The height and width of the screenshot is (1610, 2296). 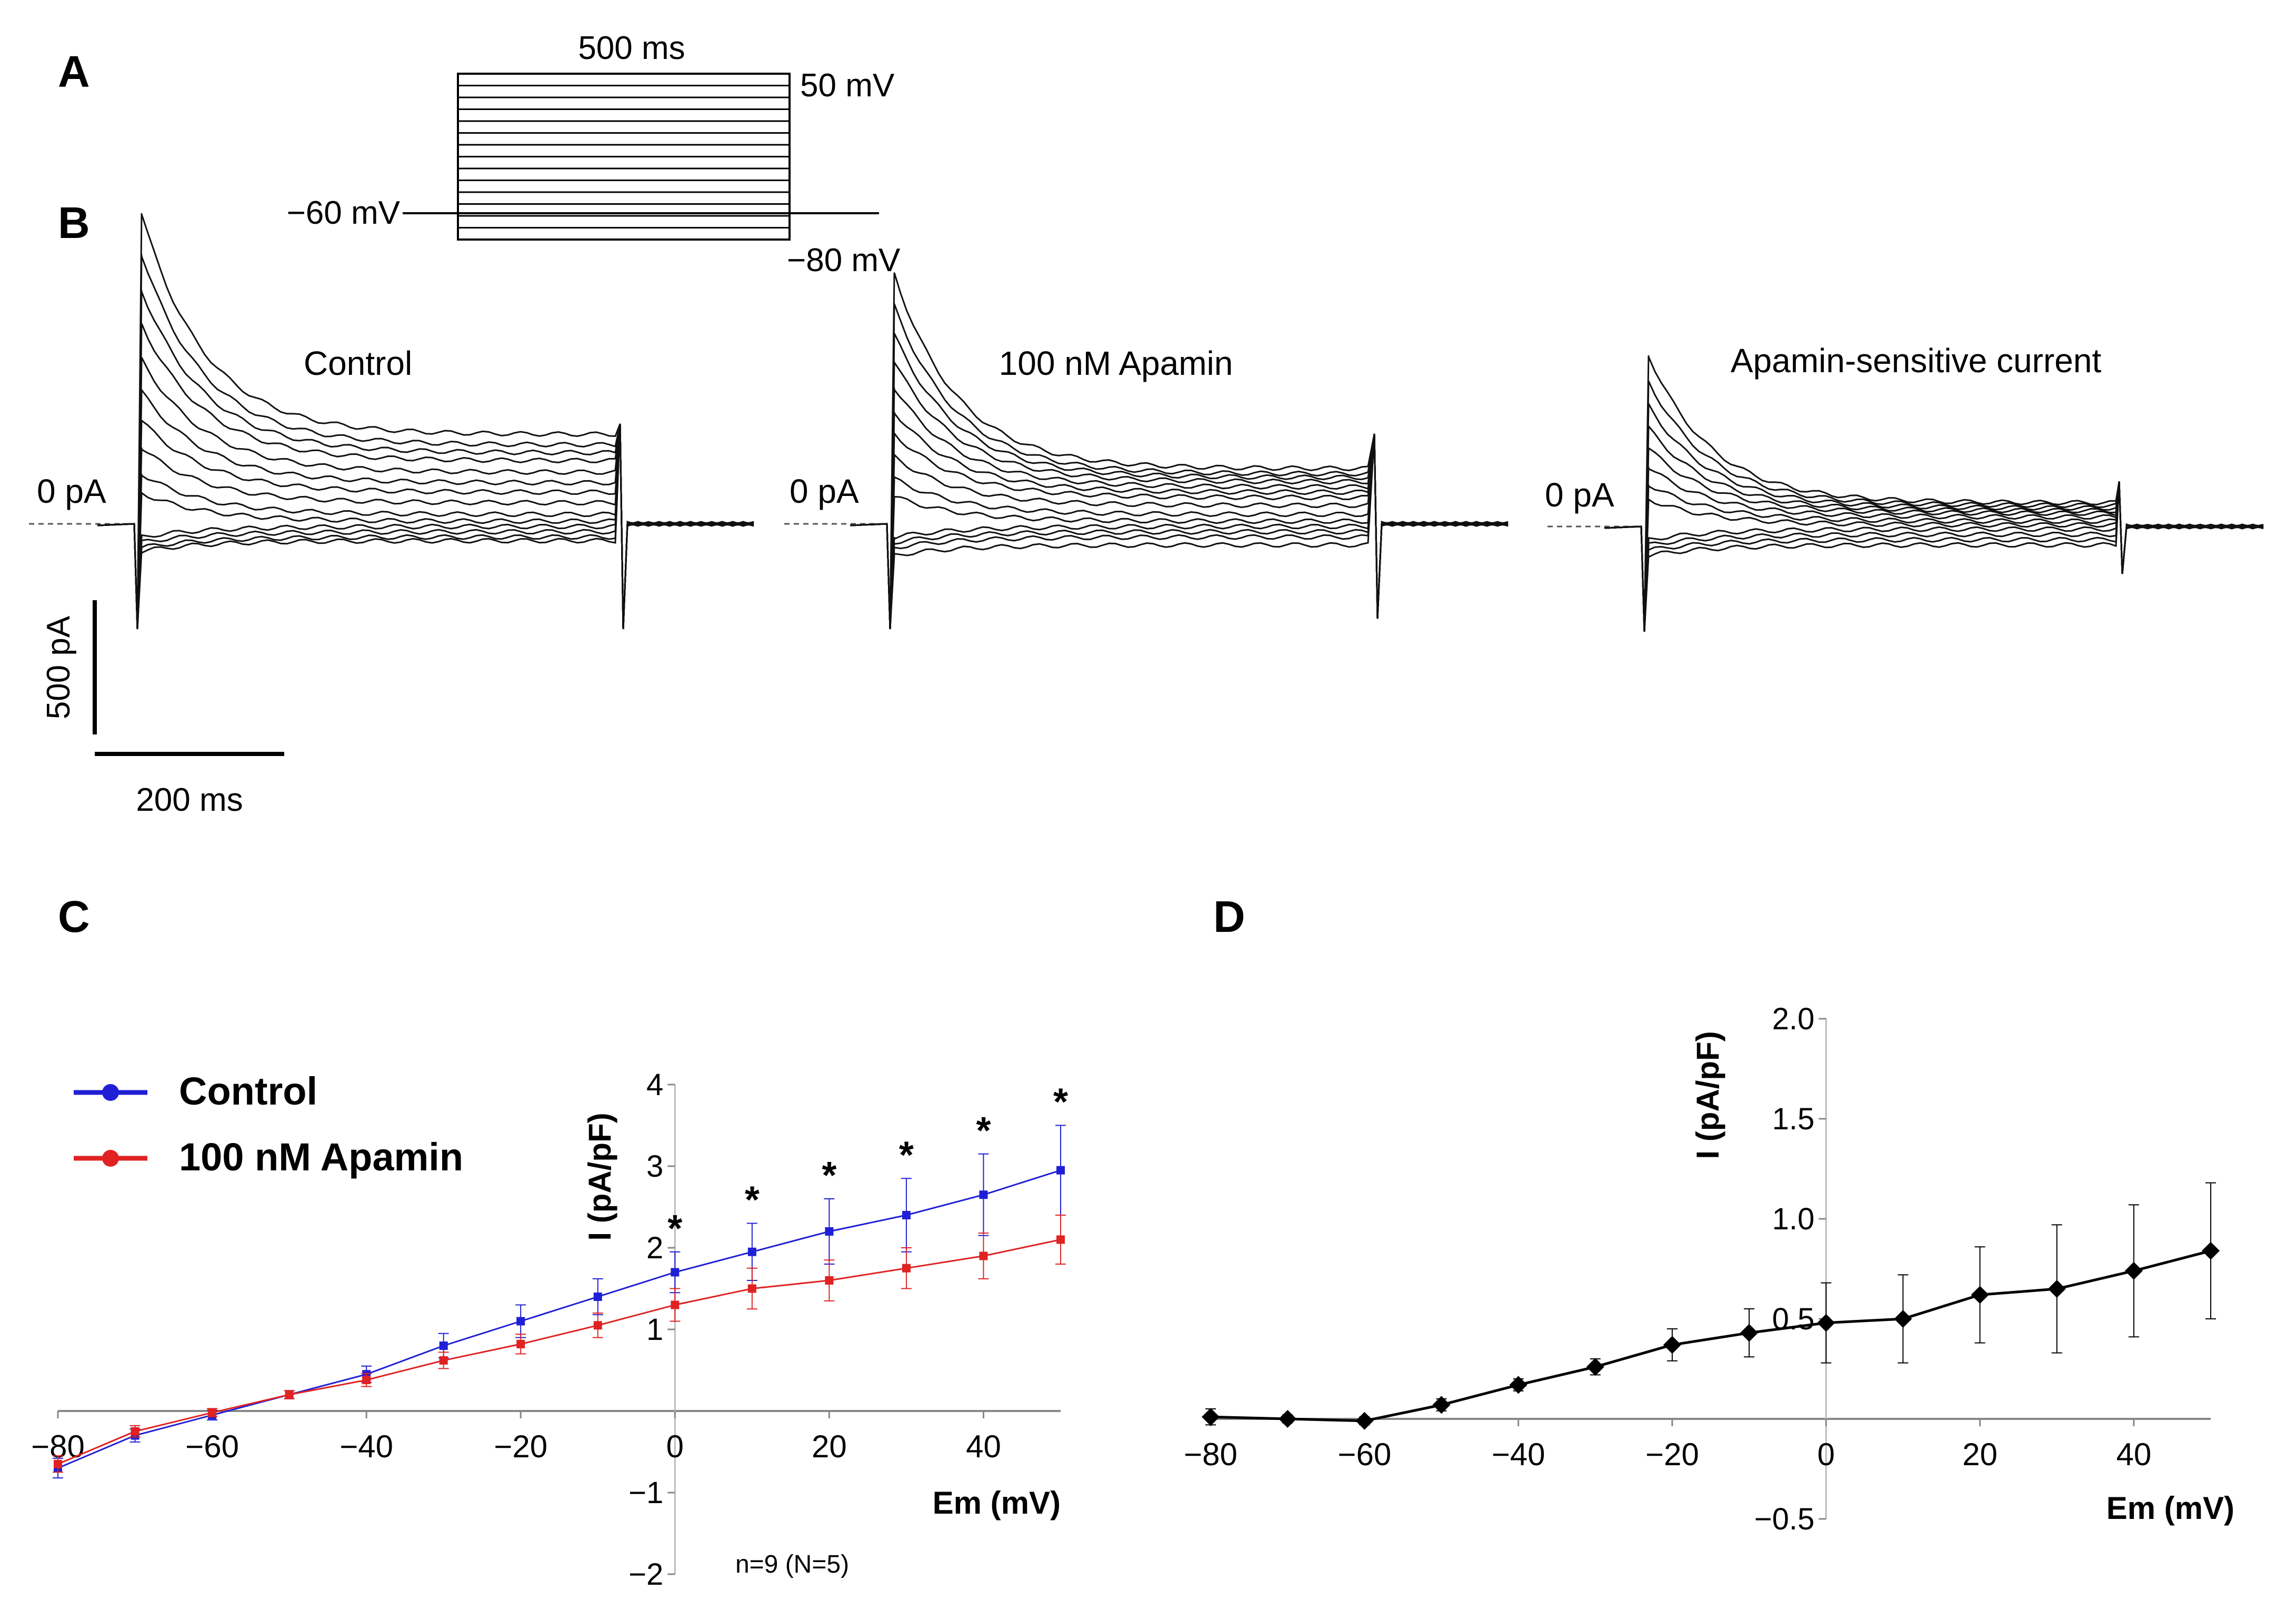 What do you see at coordinates (1116, 363) in the screenshot?
I see `trace-title-apamin: 100 nM Apamin` at bounding box center [1116, 363].